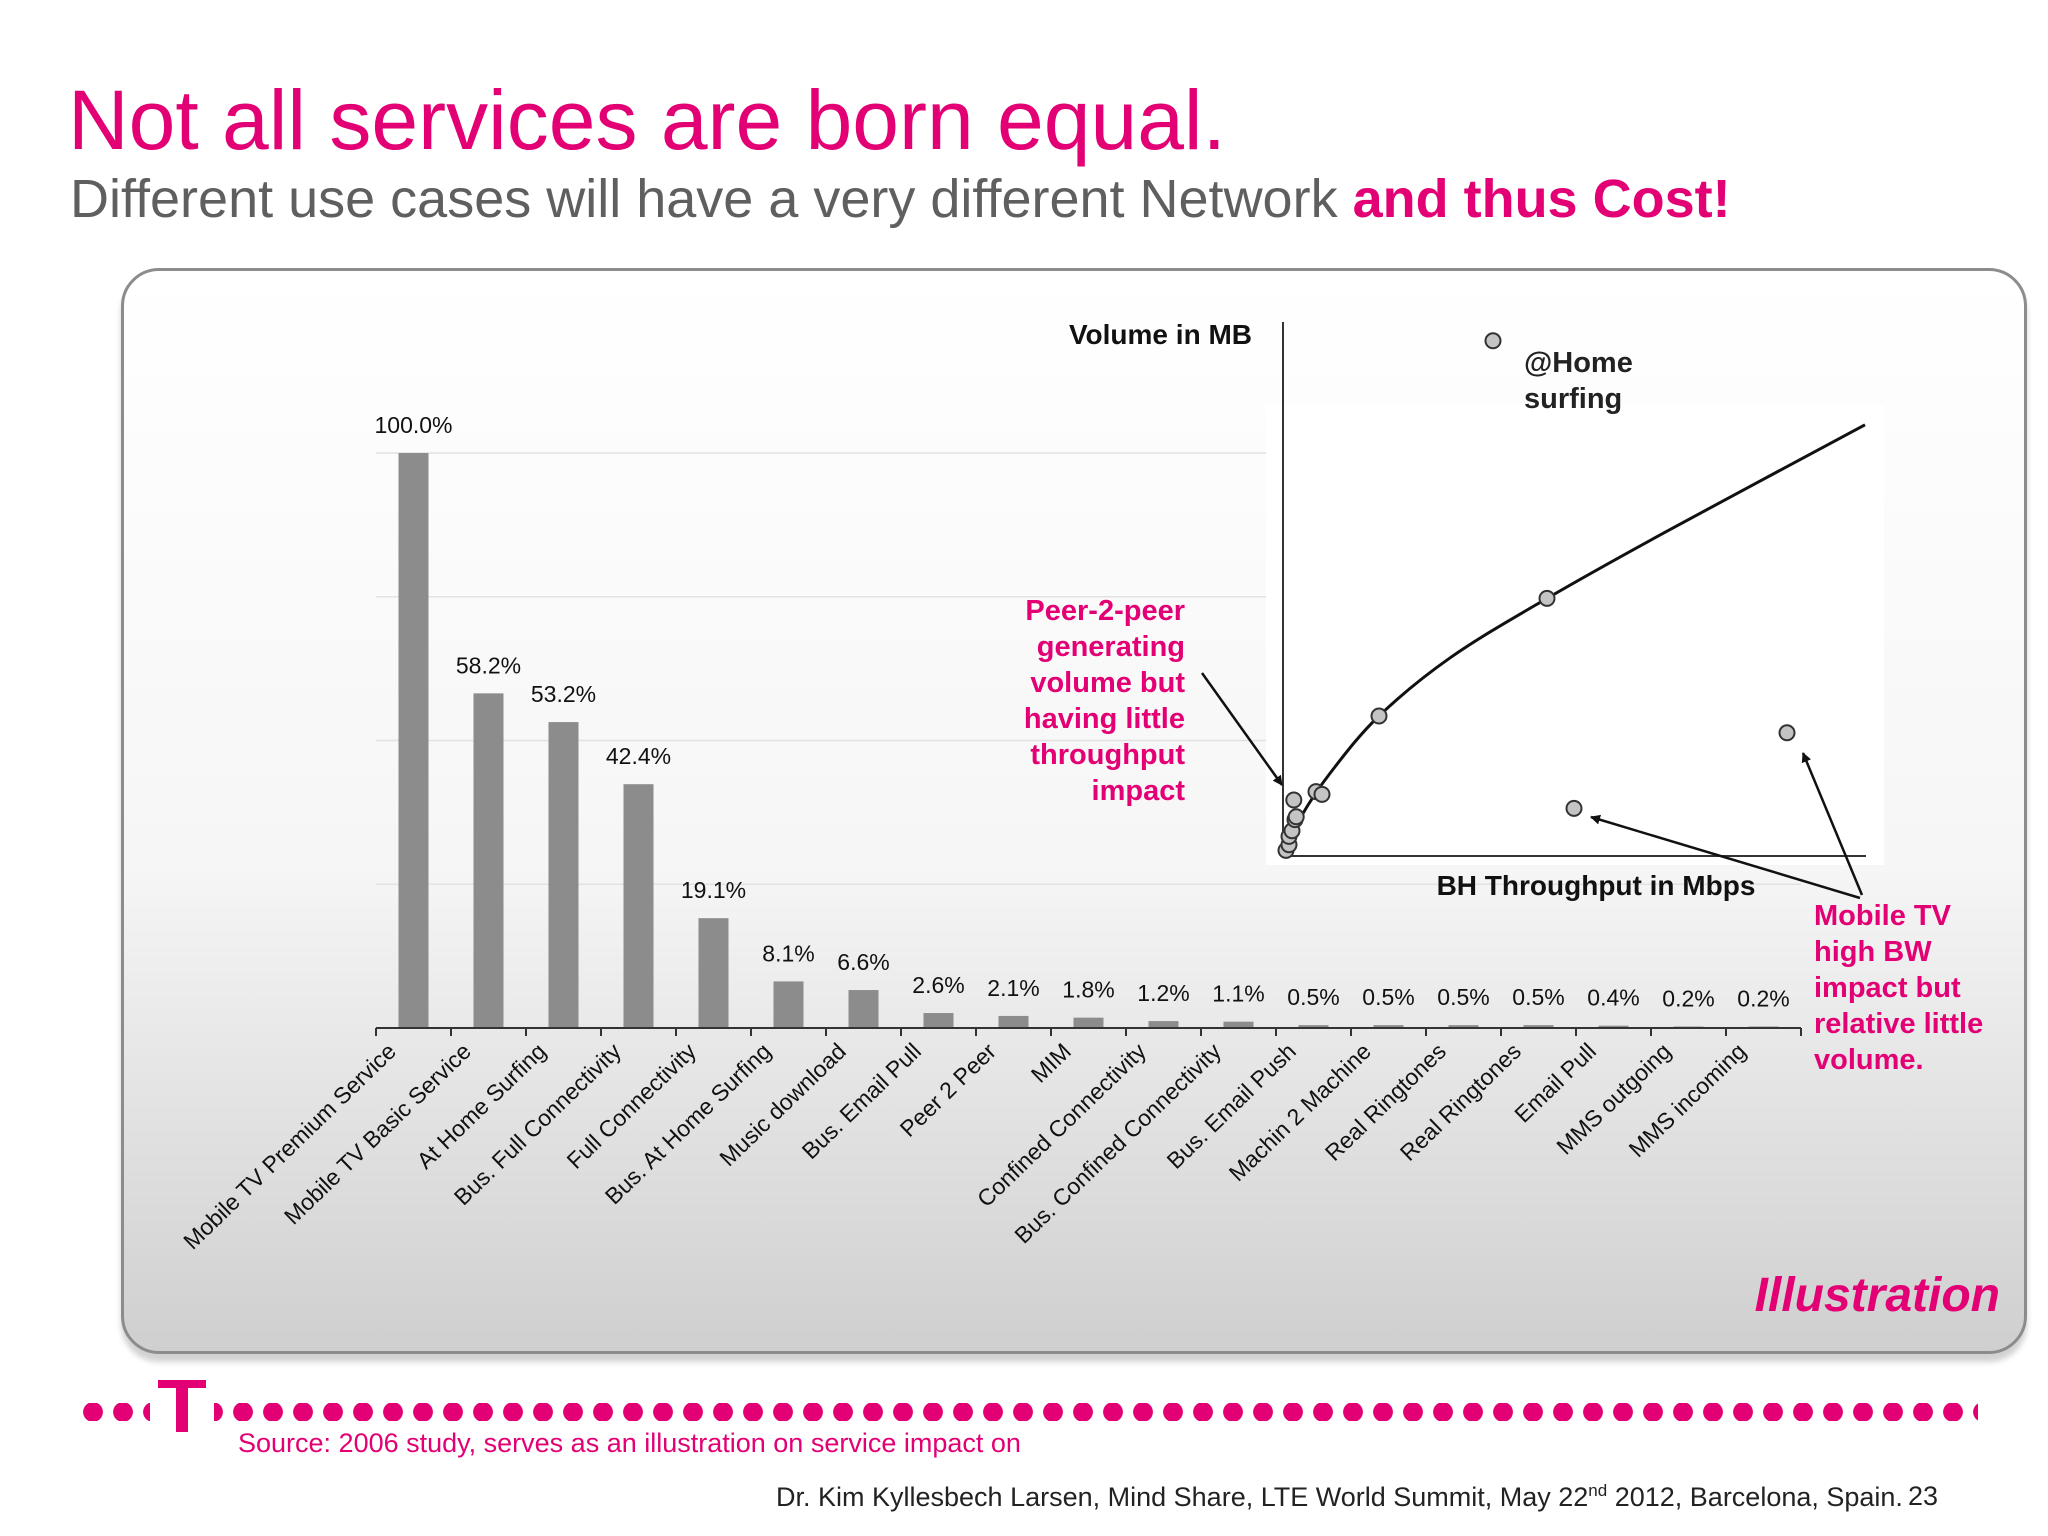 The image size is (2048, 1536). Describe the element at coordinates (1725, 857) in the screenshot. I see `arrow-mobile-tv-low` at that location.